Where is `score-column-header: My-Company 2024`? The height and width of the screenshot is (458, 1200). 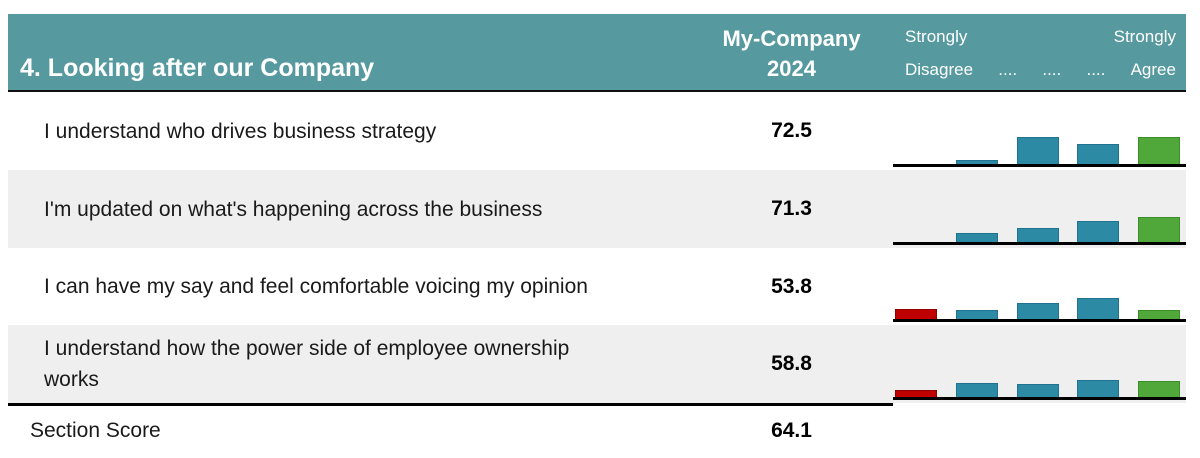 score-column-header: My-Company 2024 is located at coordinates (791, 52).